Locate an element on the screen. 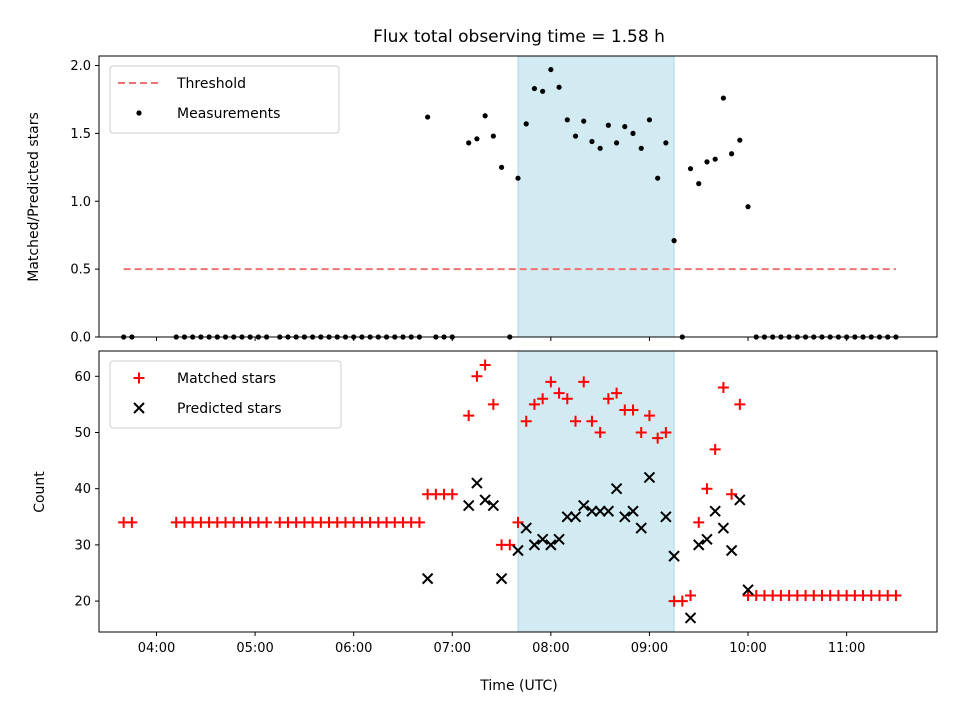 This screenshot has height=720, width=960. x-tick-label: 06:00 is located at coordinates (353, 648).